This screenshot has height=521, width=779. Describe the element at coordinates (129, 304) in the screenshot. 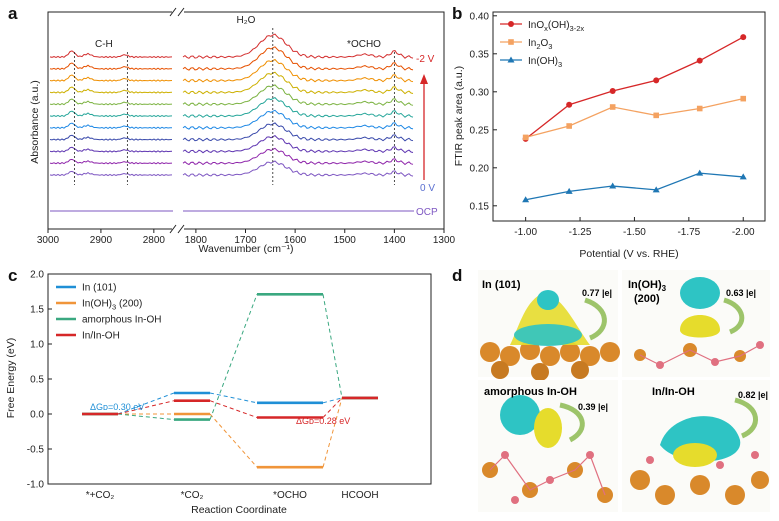

I see `legend-label-tail: (200)` at that location.